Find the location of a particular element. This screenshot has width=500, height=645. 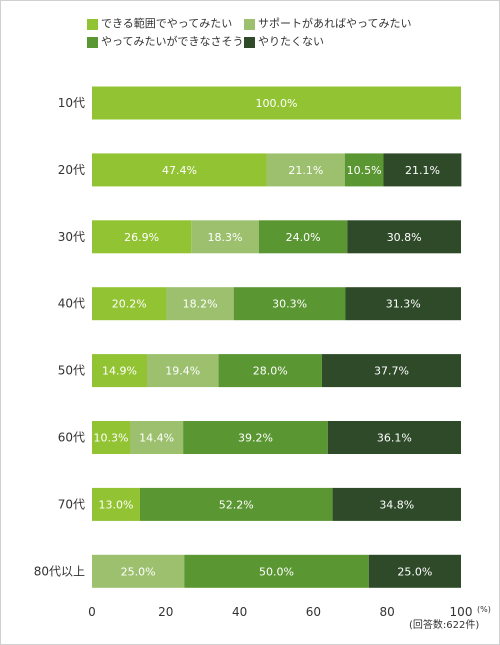

bar-value-label: 10.5% is located at coordinates (364, 170).